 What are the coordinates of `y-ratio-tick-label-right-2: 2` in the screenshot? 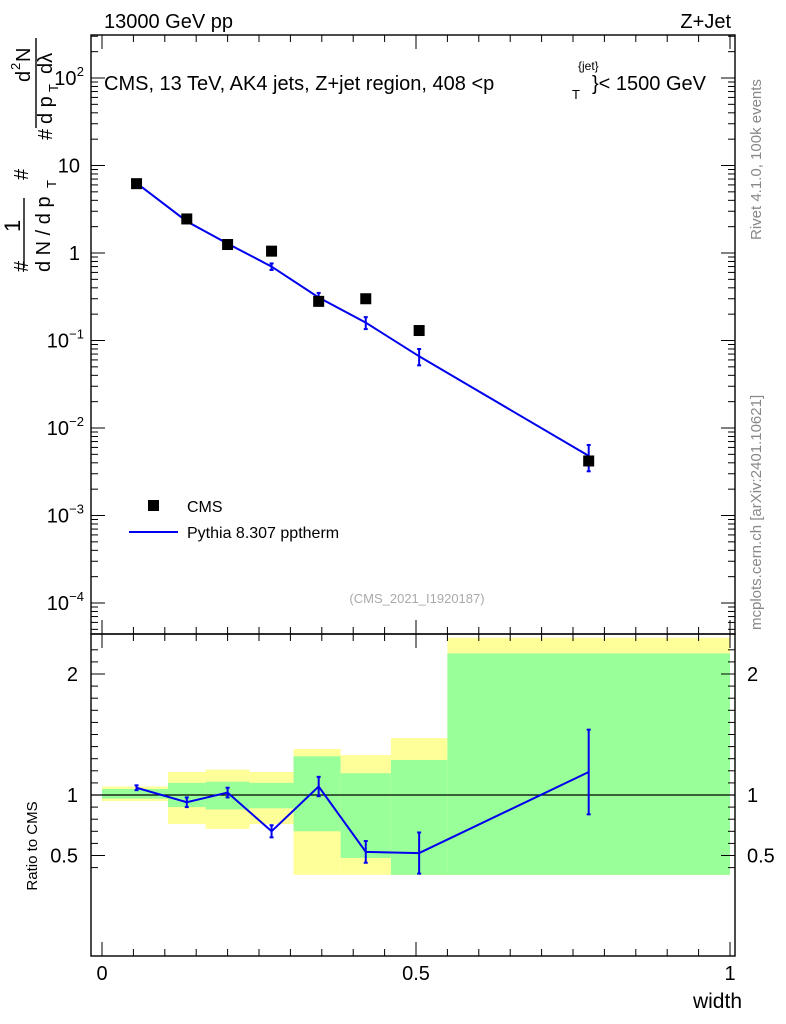 It's located at (752, 675).